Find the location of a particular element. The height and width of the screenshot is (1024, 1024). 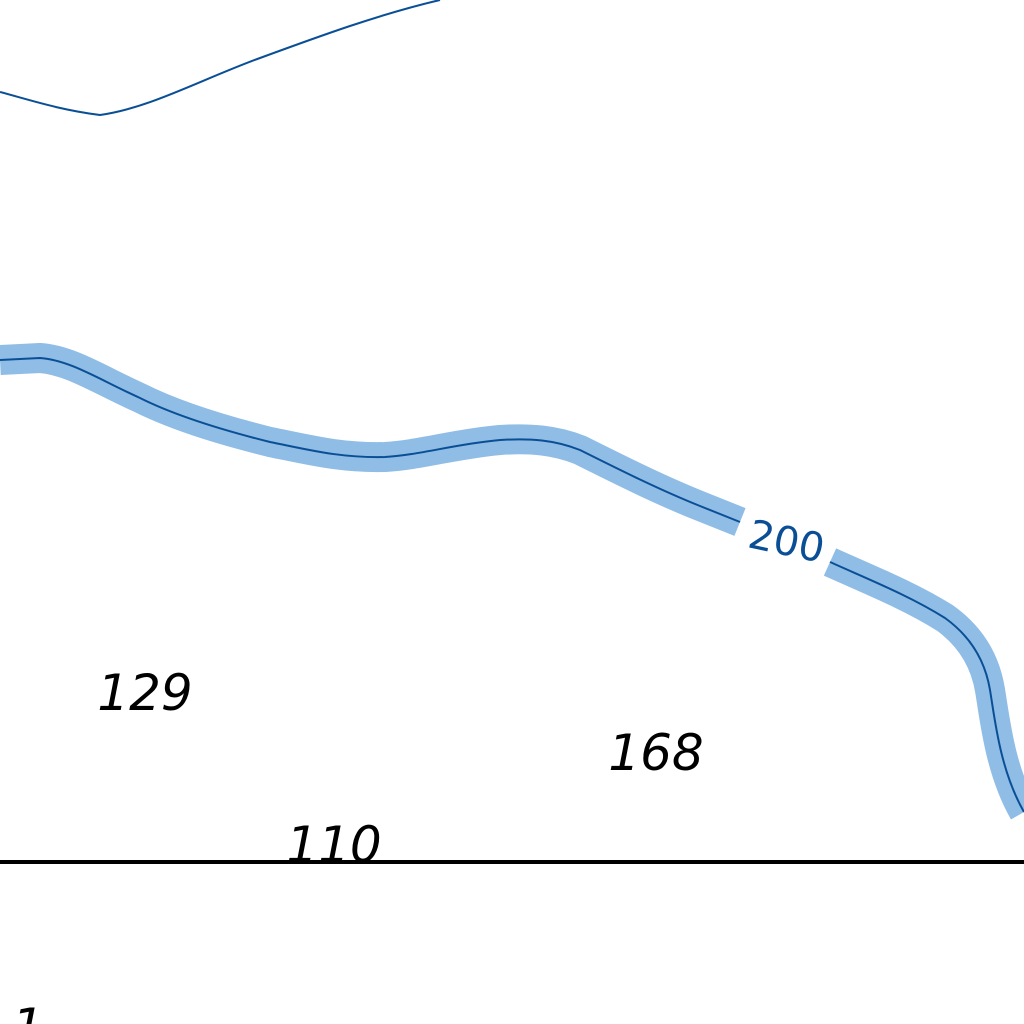

sounding-168: 168 is located at coordinates (655, 753).